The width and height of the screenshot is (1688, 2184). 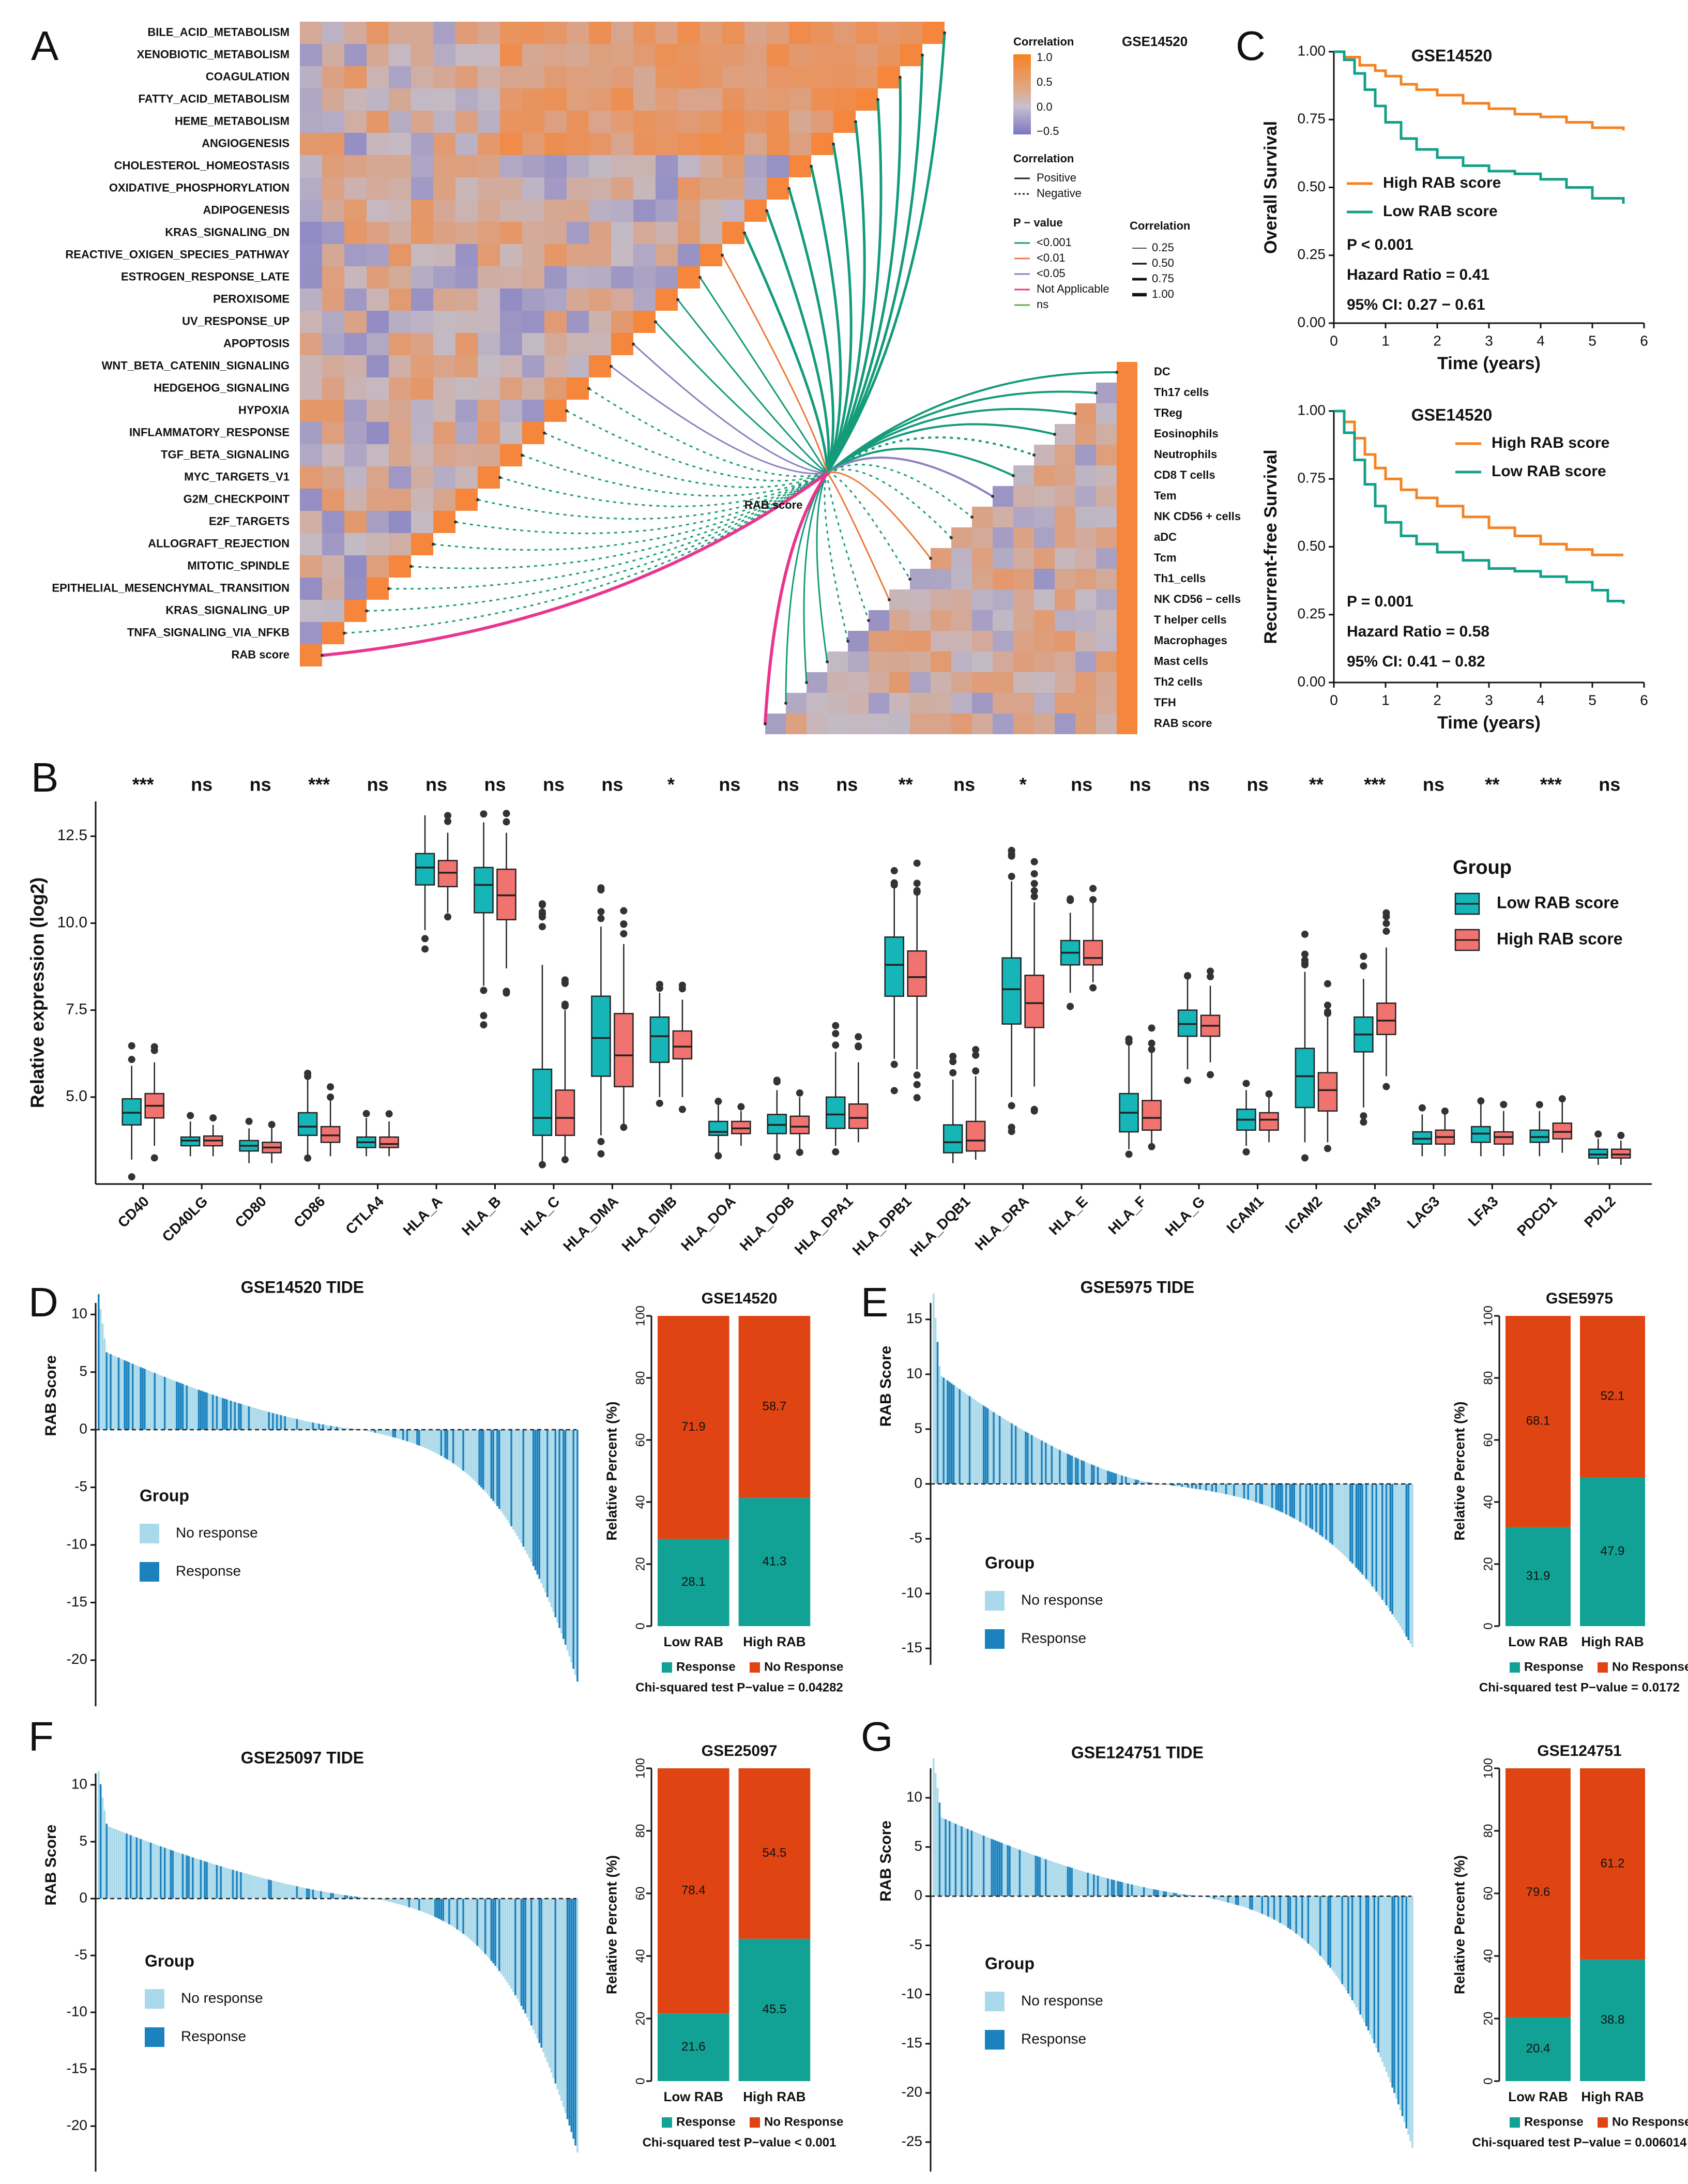 I want to click on link-endpoint, so click(x=588, y=388).